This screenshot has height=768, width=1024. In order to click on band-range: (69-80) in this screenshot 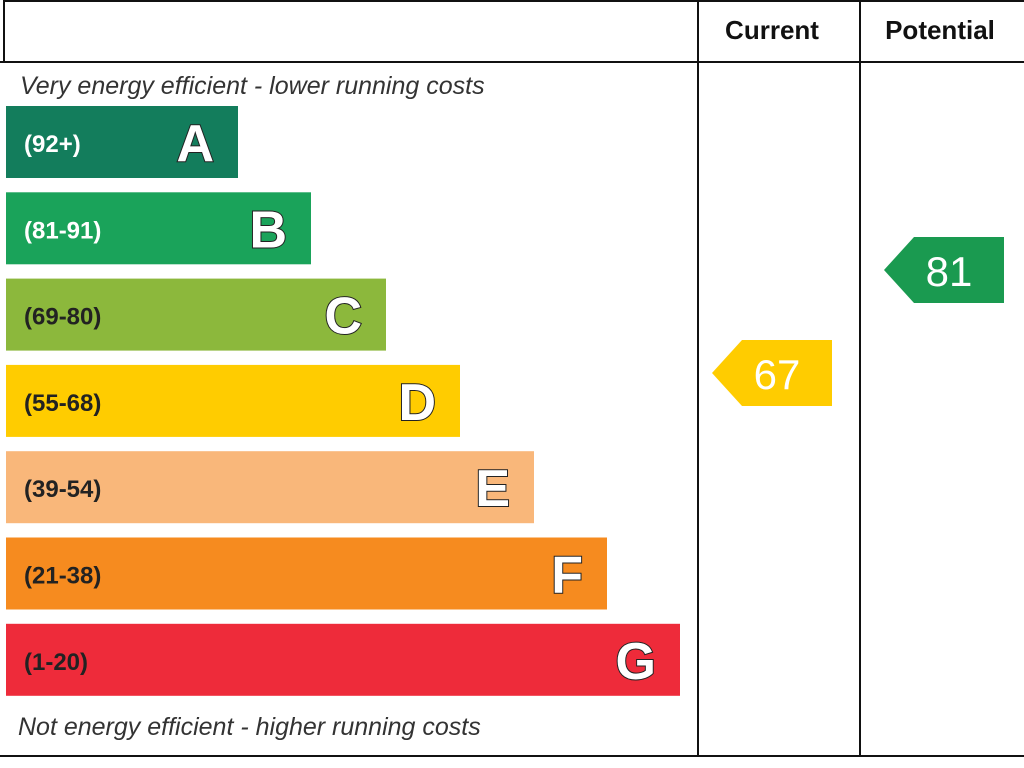, I will do `click(62, 317)`.